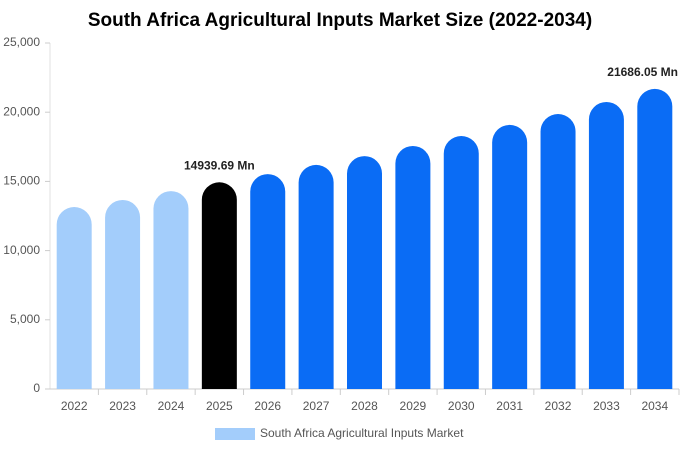  What do you see at coordinates (235, 434) in the screenshot?
I see `legend-swatch` at bounding box center [235, 434].